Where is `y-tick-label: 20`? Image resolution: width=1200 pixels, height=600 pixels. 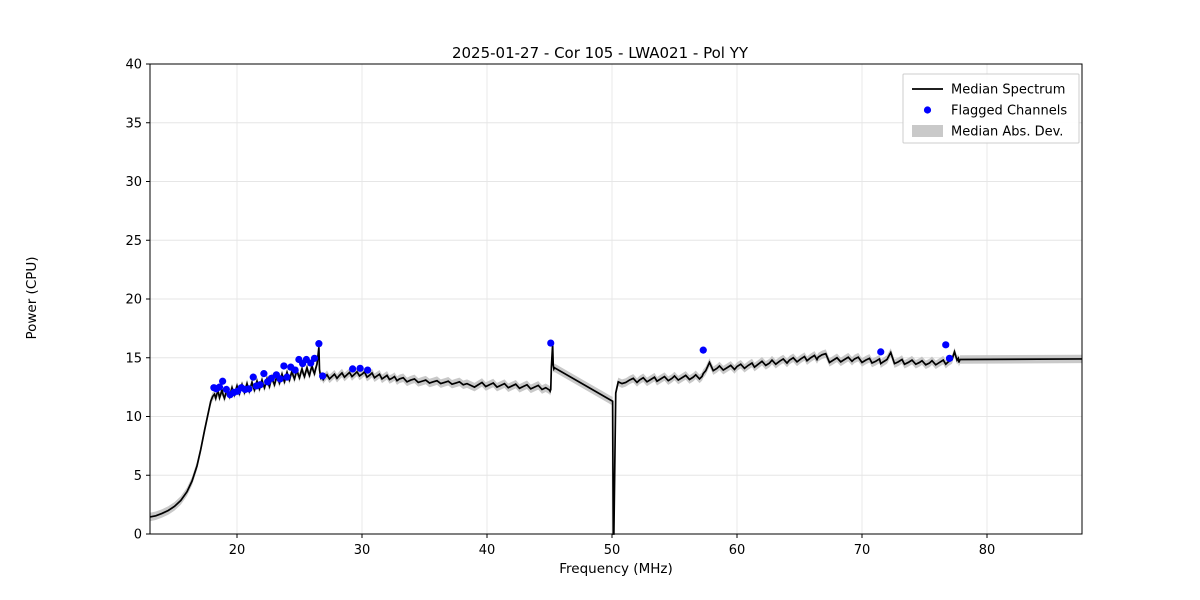 y-tick-label: 20 is located at coordinates (133, 300).